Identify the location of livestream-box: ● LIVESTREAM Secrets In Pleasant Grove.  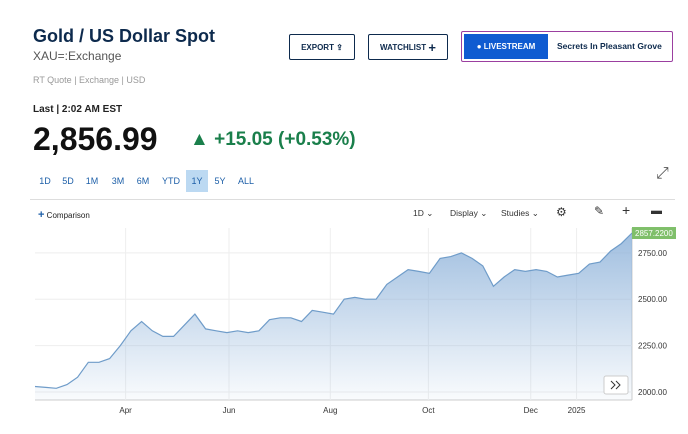
(567, 46).